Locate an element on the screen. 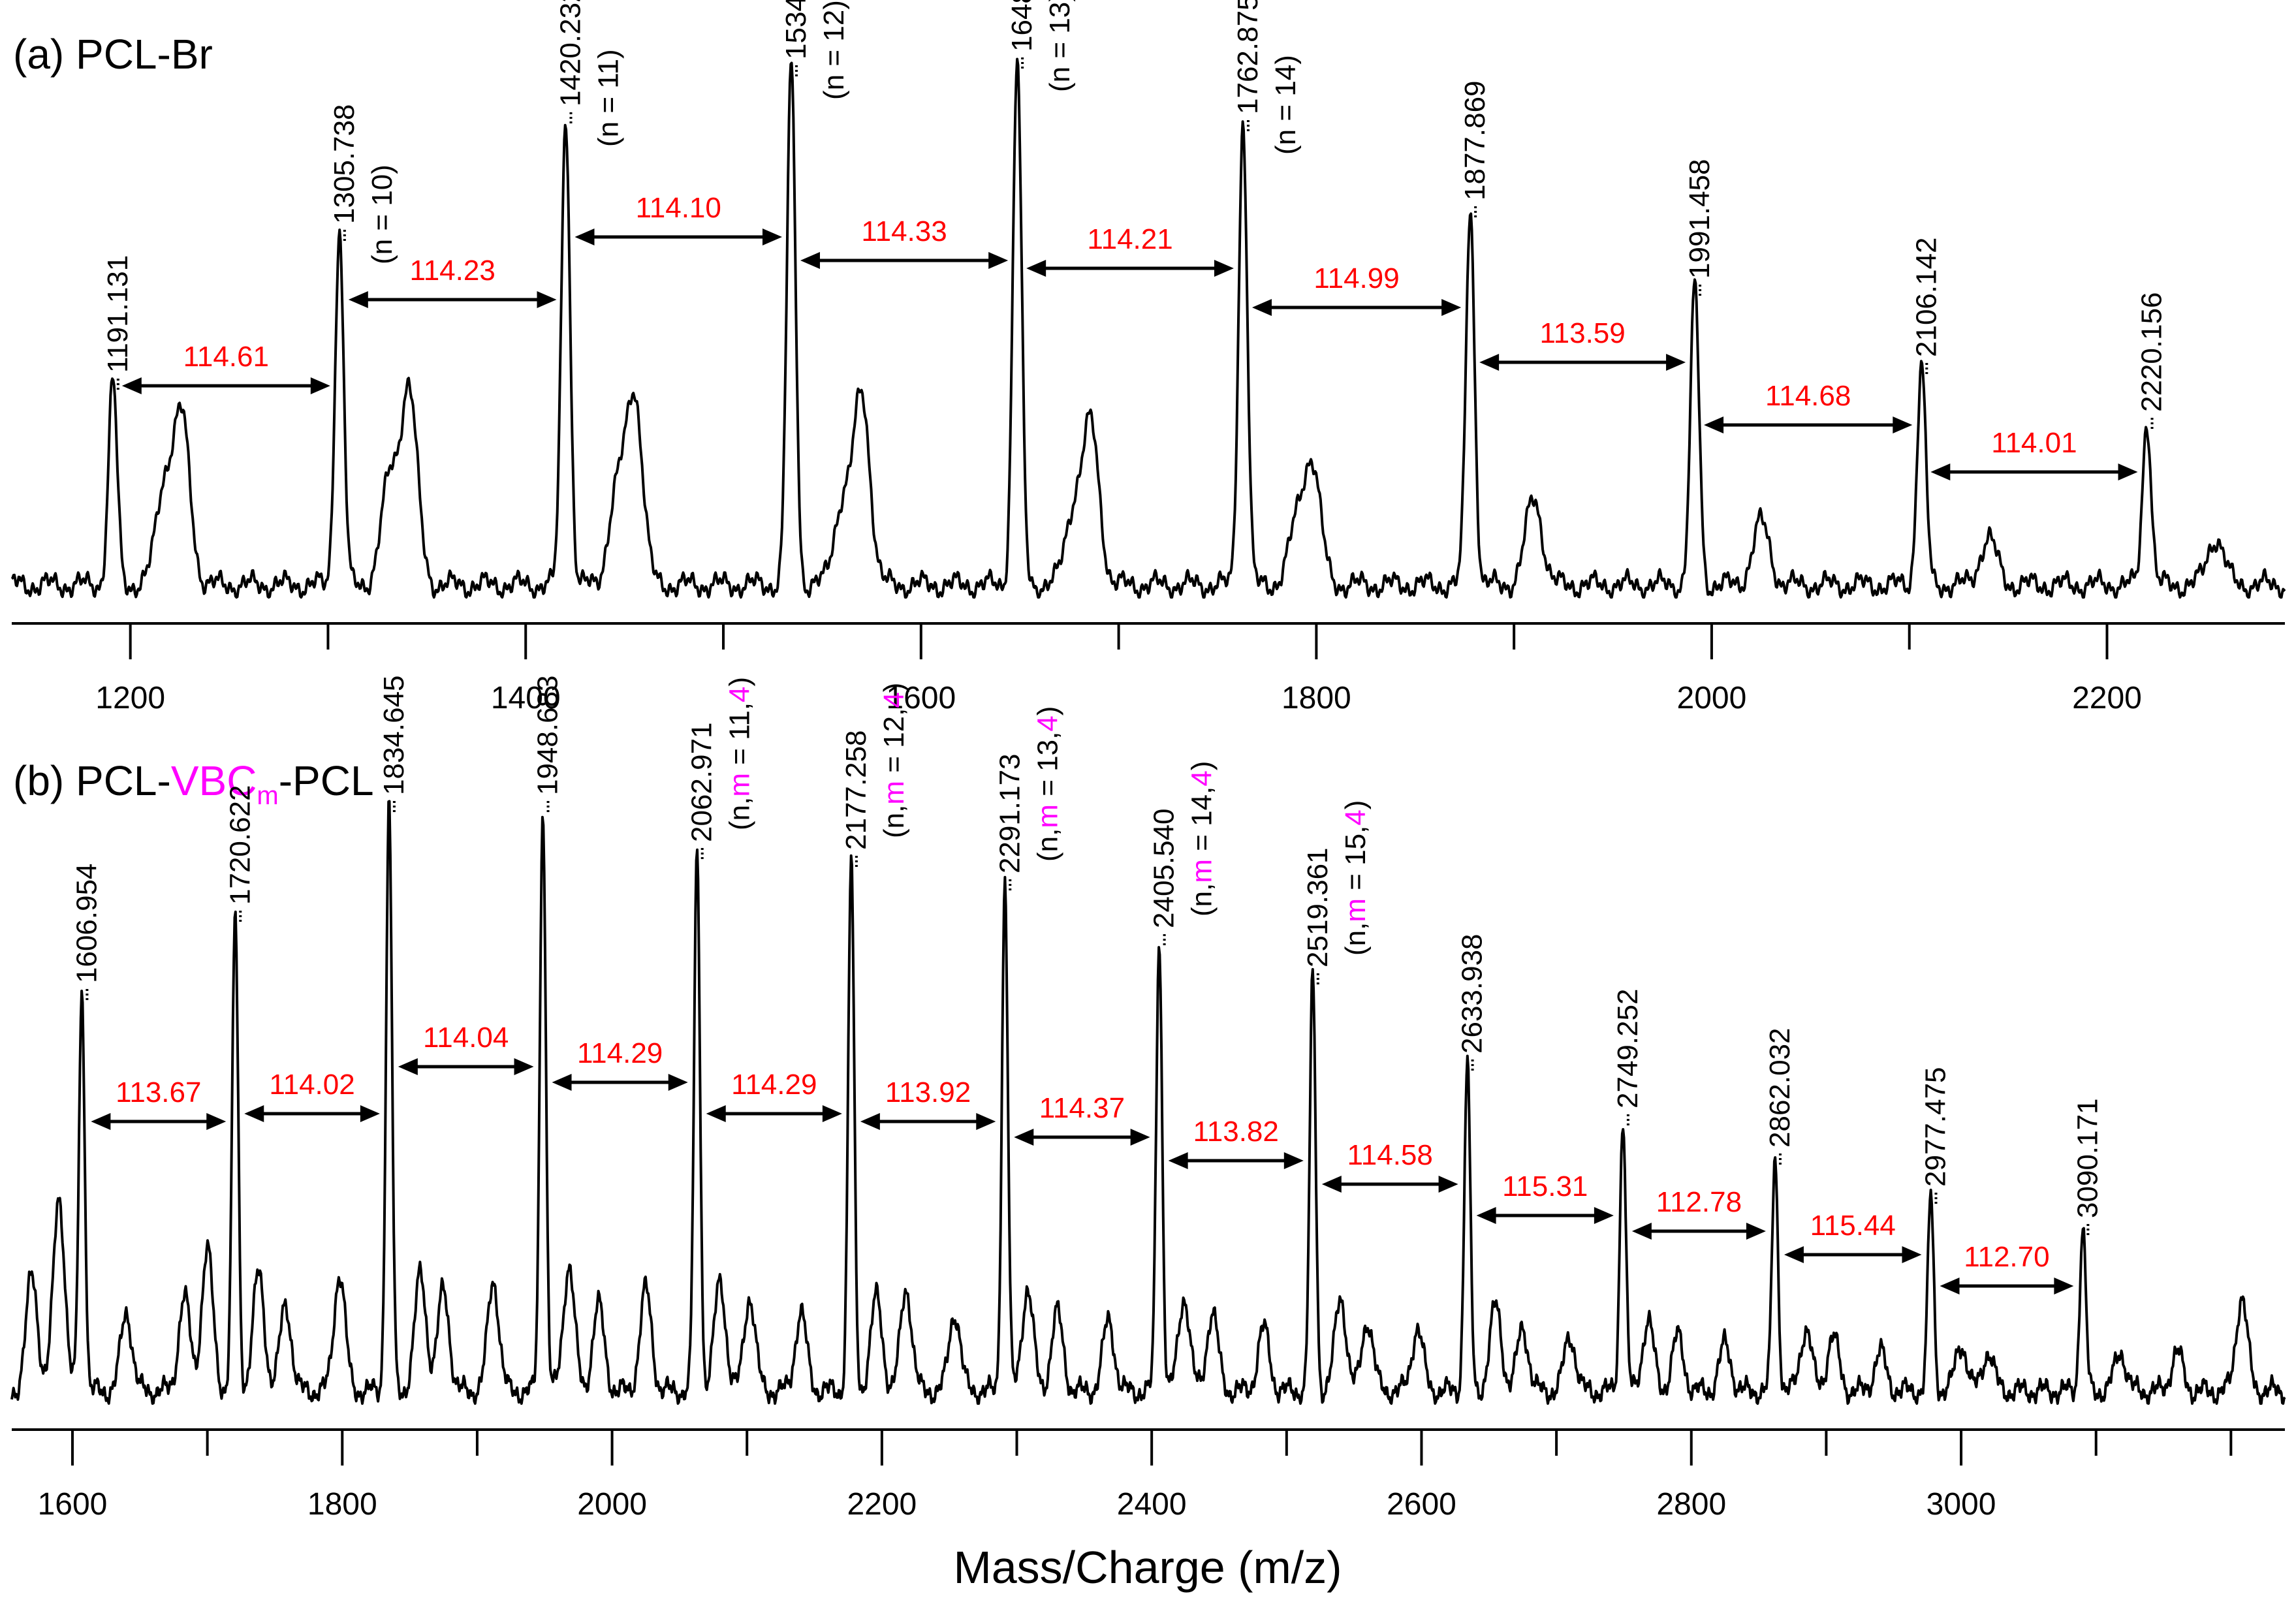 The image size is (2296, 1600). x-axis-label: Mass/Charge (m/z) is located at coordinates (1147, 1567).